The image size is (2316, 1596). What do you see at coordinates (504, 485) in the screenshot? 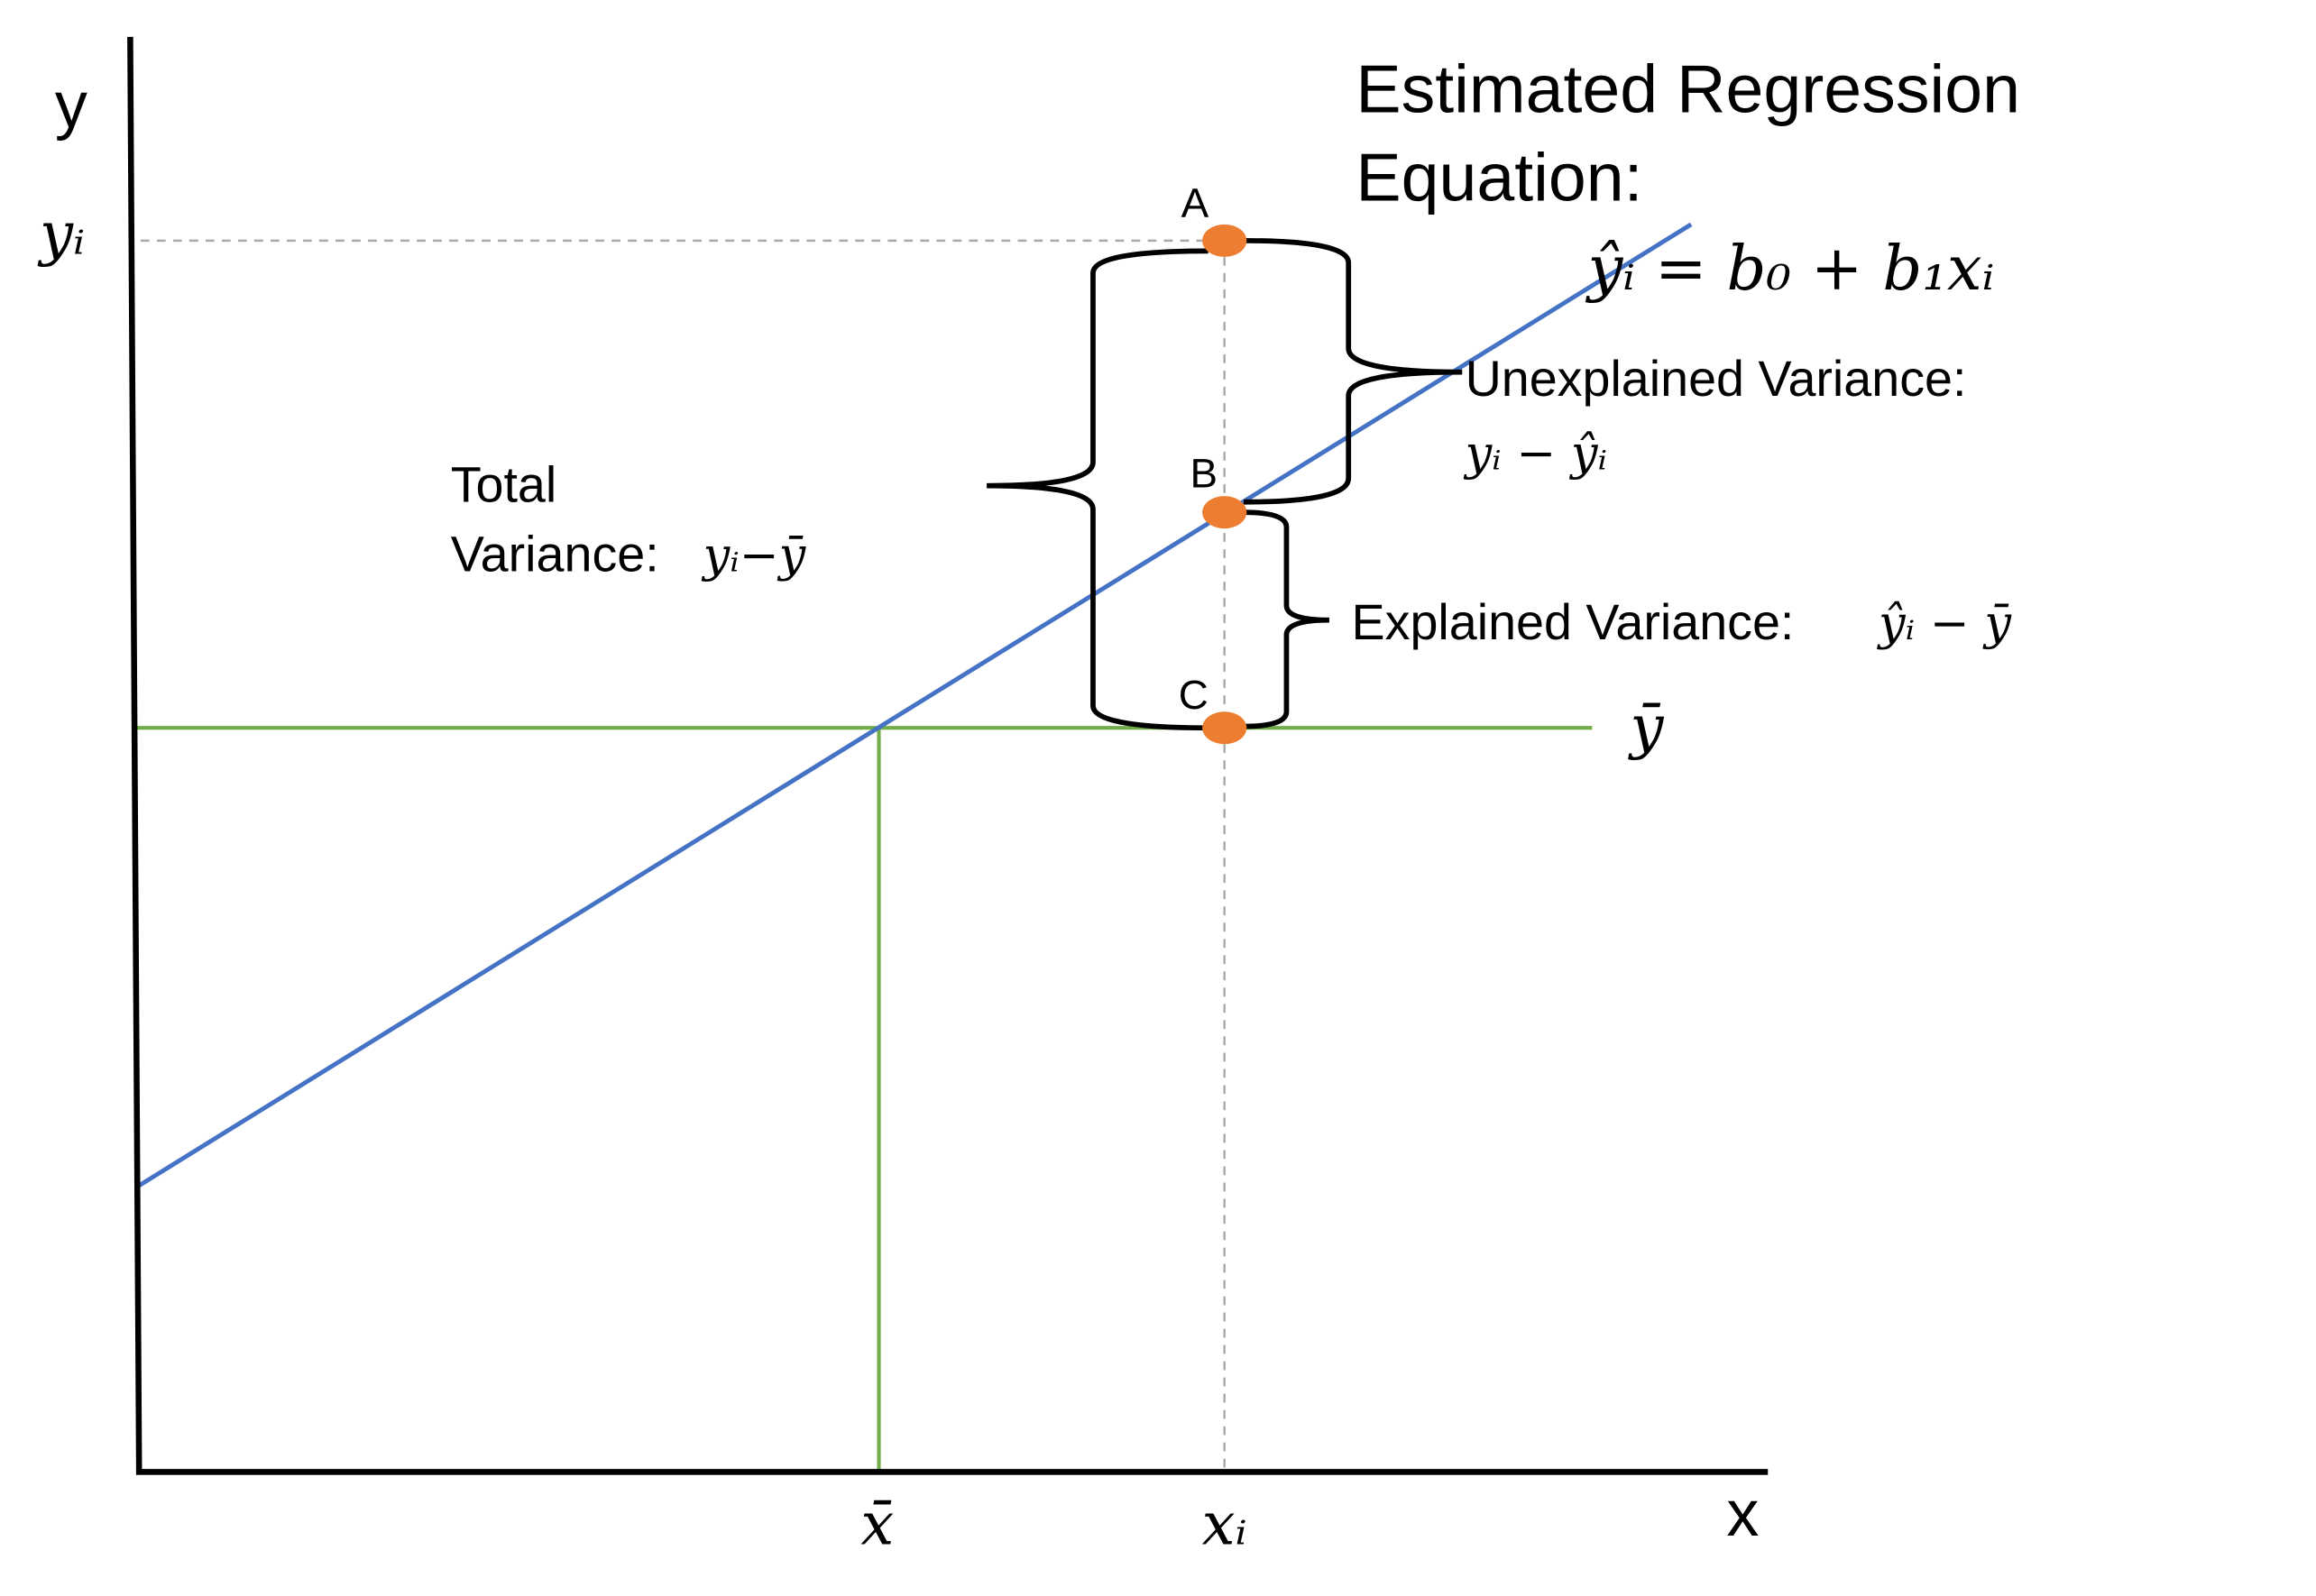
I see `total-label: Total` at bounding box center [504, 485].